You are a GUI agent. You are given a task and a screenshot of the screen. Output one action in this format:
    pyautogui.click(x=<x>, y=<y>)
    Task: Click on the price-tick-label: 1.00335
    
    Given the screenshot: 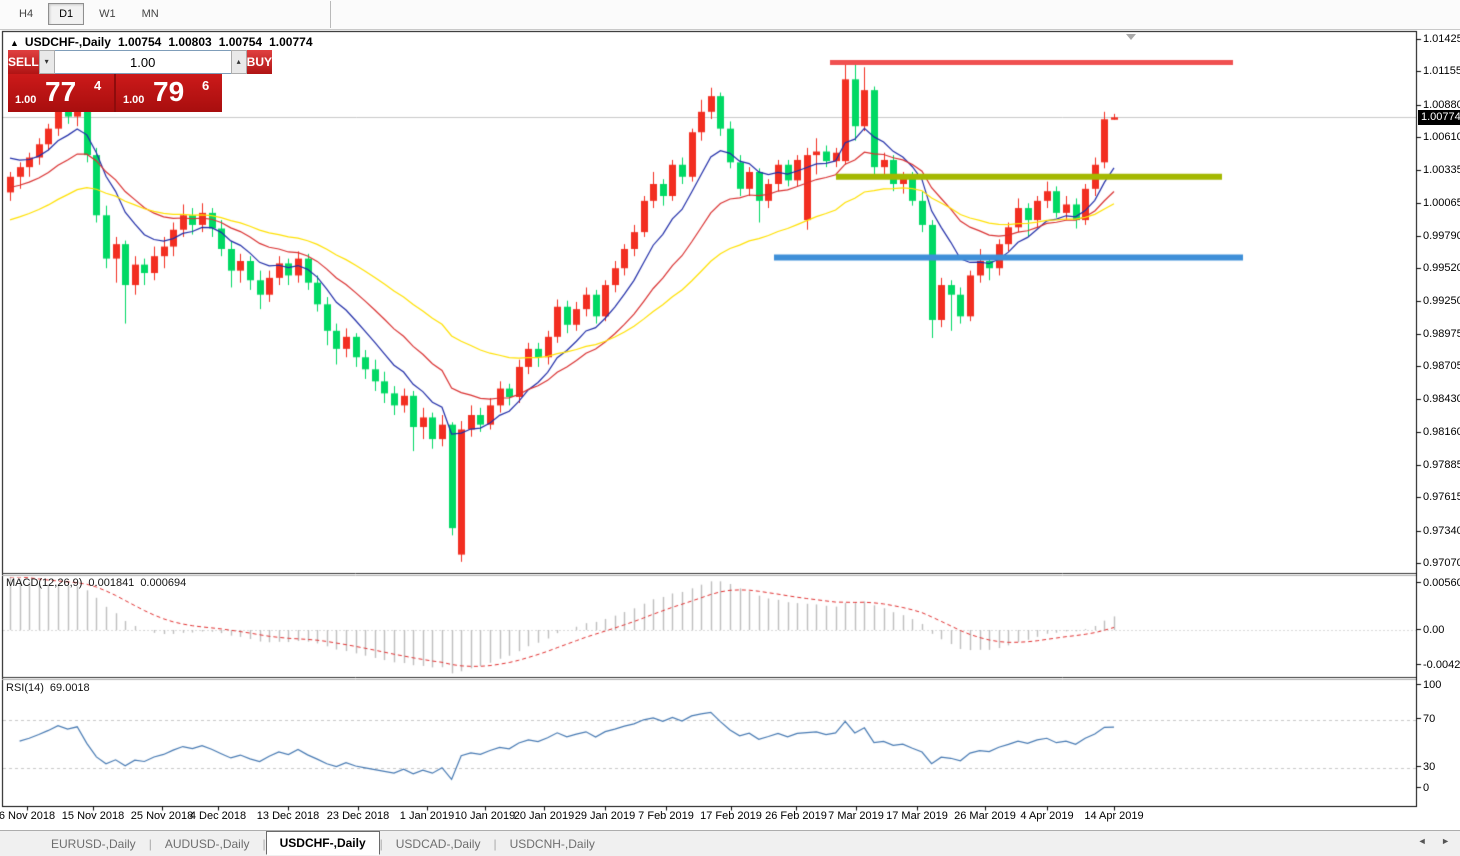 What is the action you would take?
    pyautogui.click(x=1441, y=170)
    